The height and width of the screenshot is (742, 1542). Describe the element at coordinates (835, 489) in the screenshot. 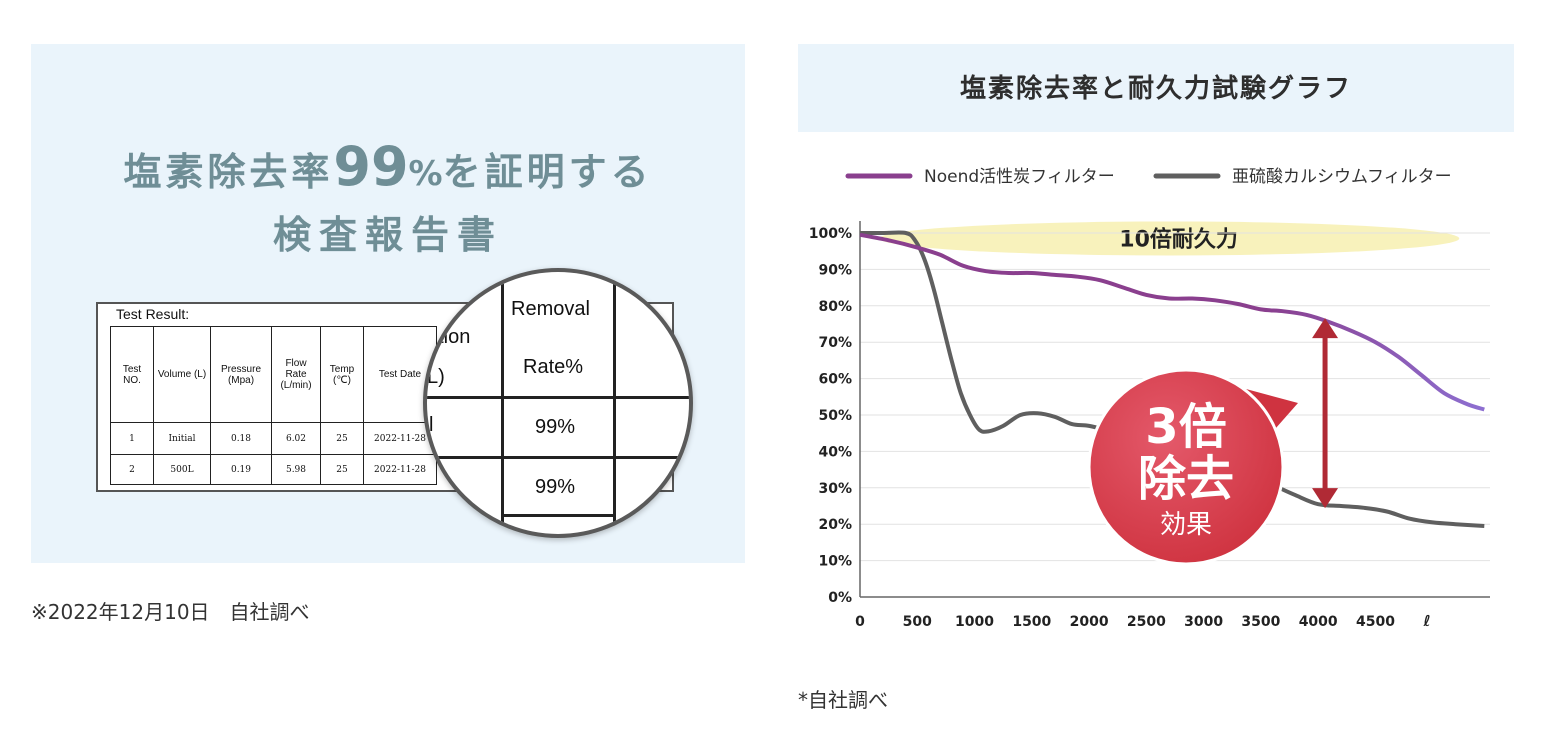

I see `y-tick-label: 30%` at that location.